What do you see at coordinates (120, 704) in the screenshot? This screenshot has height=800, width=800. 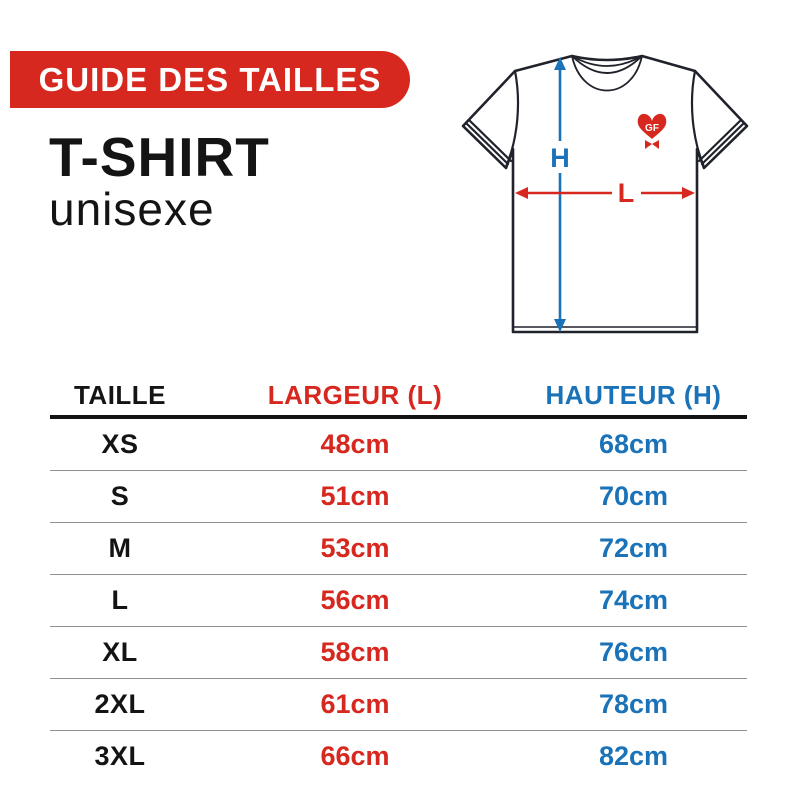 I see `table-cell-size: 2XL` at bounding box center [120, 704].